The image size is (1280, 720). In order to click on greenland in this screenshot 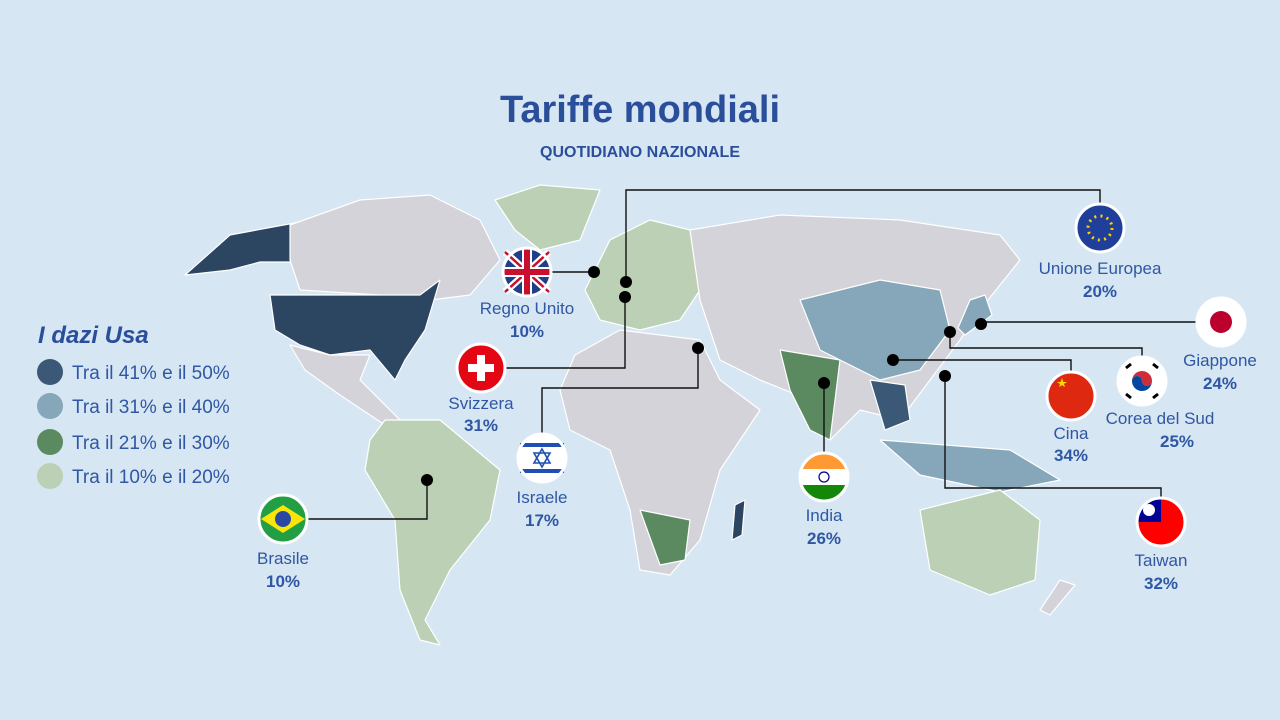, I will do `click(547, 217)`.